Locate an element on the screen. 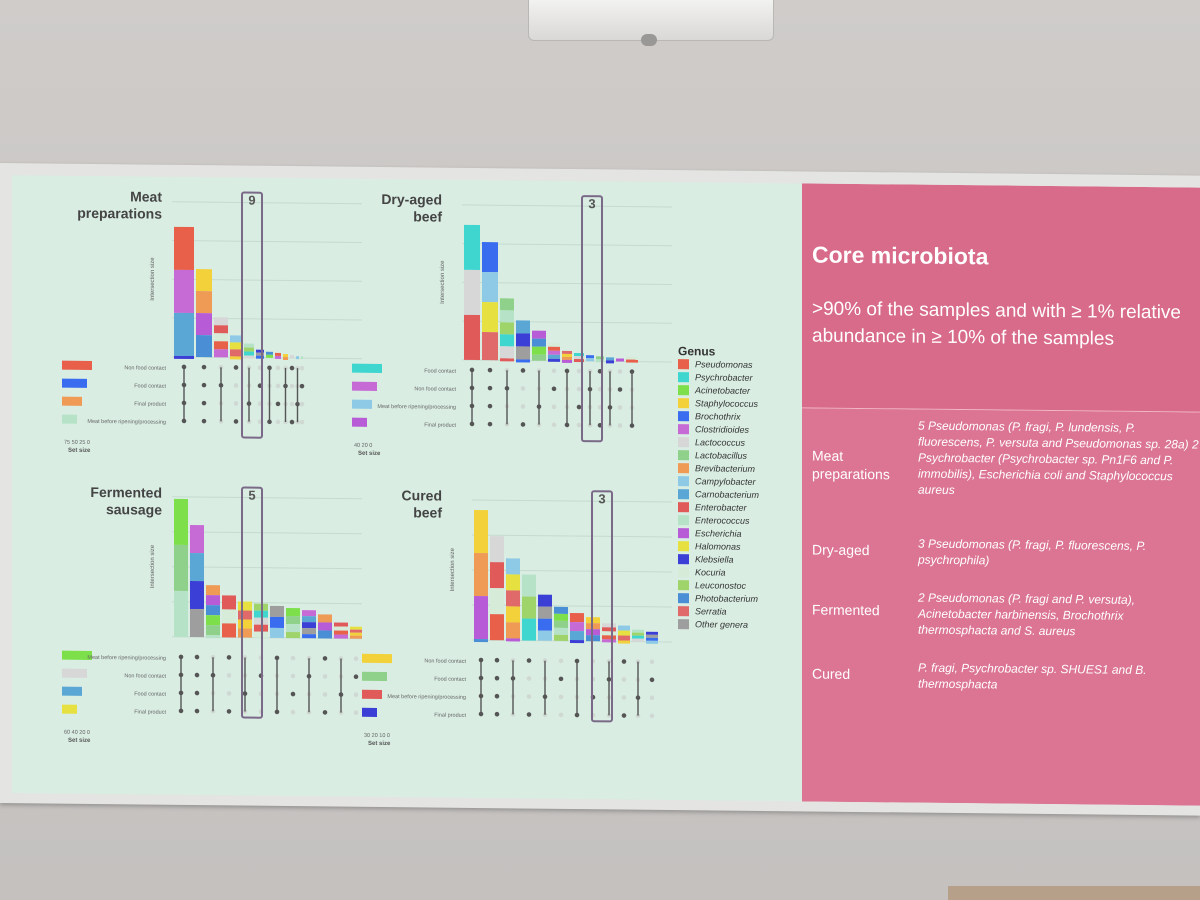 The width and height of the screenshot is (1200, 900). legend-label: Enterococcus is located at coordinates (722, 520).